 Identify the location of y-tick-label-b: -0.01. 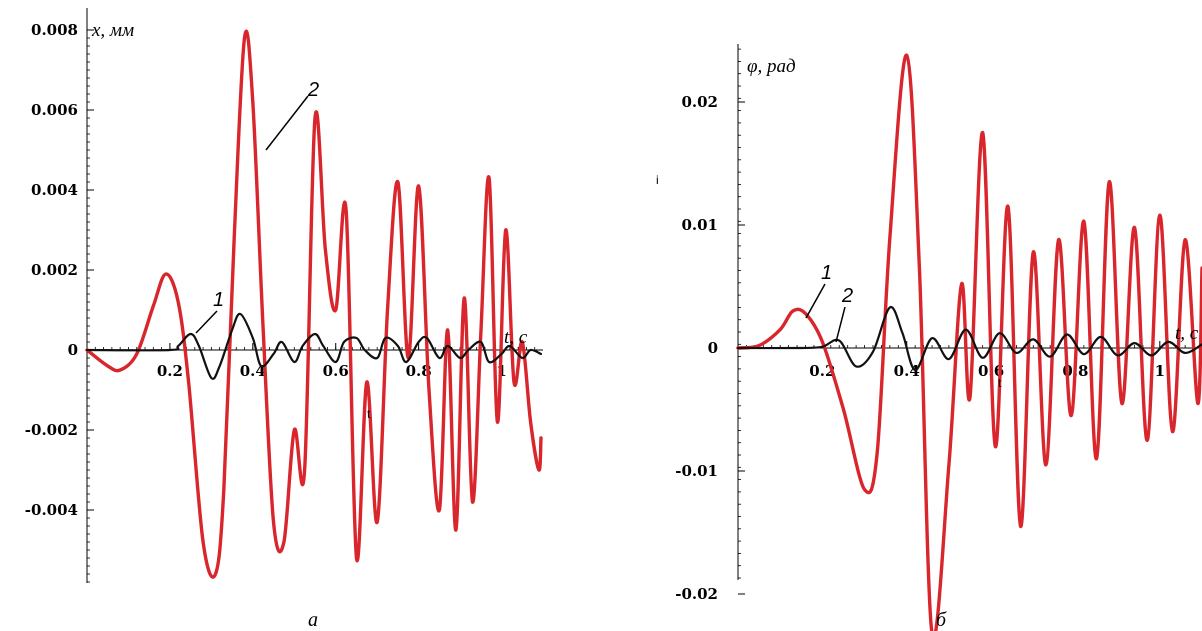
(696, 471).